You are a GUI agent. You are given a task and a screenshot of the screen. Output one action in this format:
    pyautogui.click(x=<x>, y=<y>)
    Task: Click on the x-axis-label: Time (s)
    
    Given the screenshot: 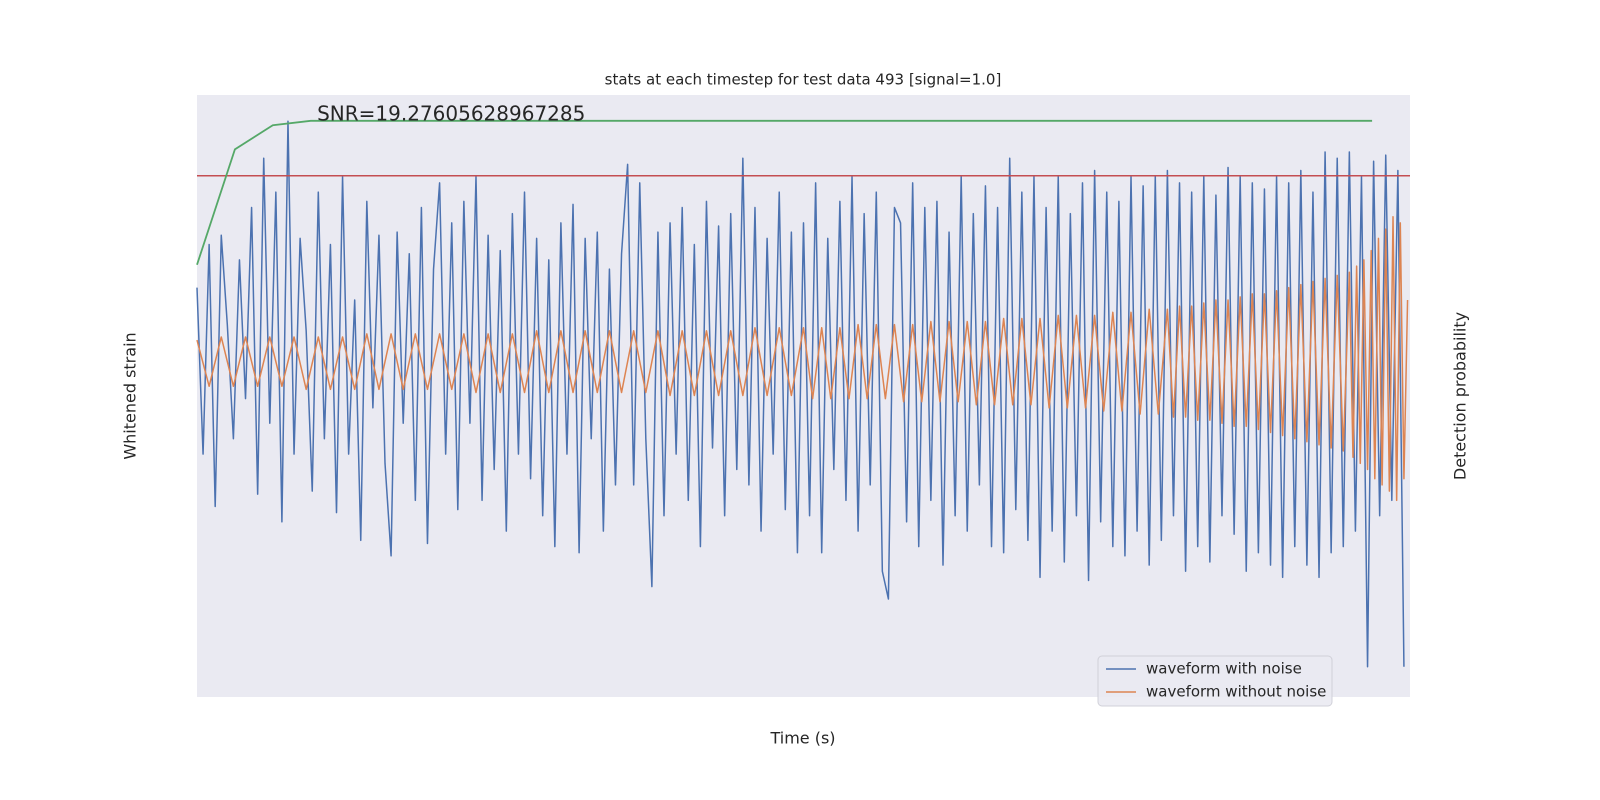 What is the action you would take?
    pyautogui.click(x=802, y=738)
    